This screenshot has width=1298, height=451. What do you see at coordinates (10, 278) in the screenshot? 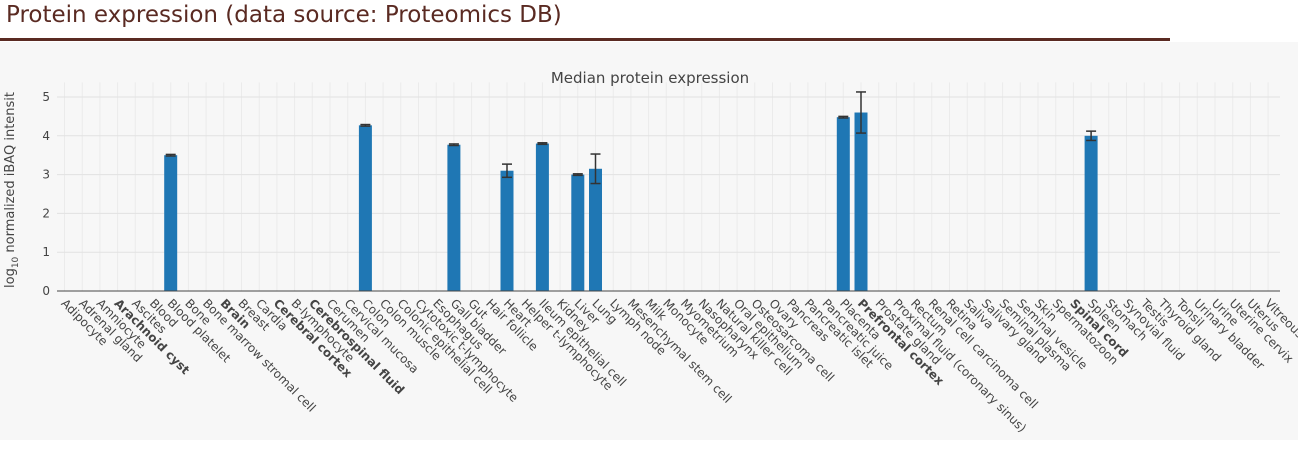
I see `y-axis-label-log: log` at bounding box center [10, 278].